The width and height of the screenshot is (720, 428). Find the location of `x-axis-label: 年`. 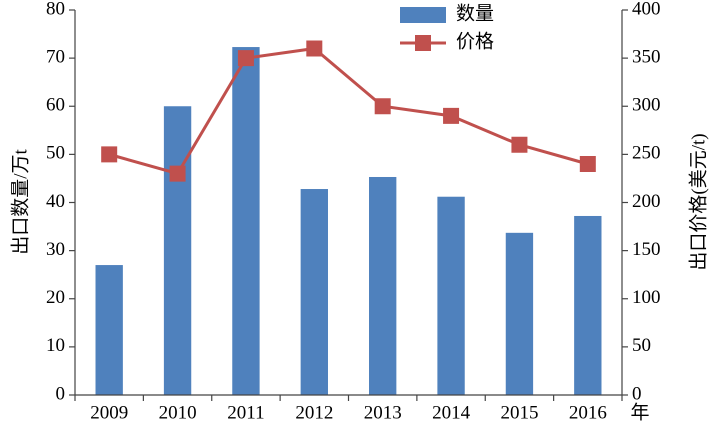

x-axis-label: 年 is located at coordinates (639, 412).